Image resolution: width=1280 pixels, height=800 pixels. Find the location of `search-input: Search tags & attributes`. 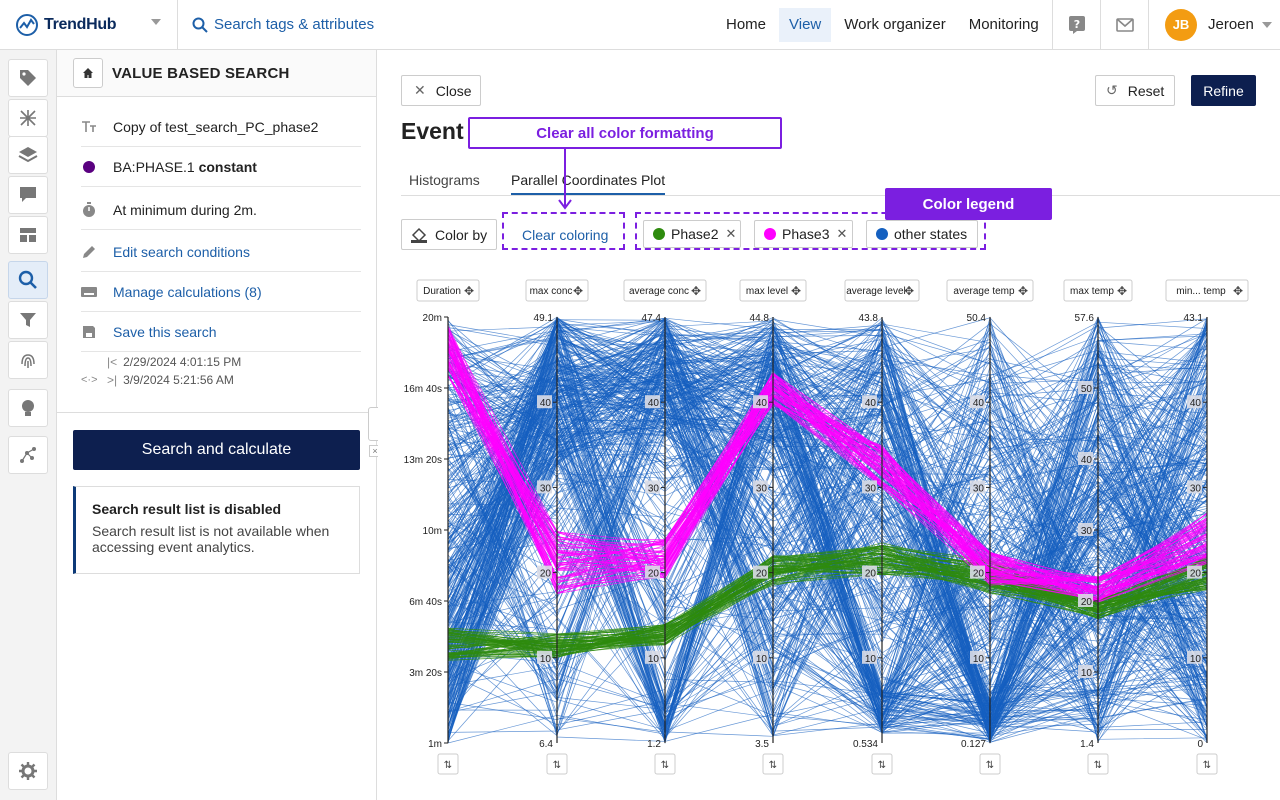

search-input: Search tags & attributes is located at coordinates (358, 24).